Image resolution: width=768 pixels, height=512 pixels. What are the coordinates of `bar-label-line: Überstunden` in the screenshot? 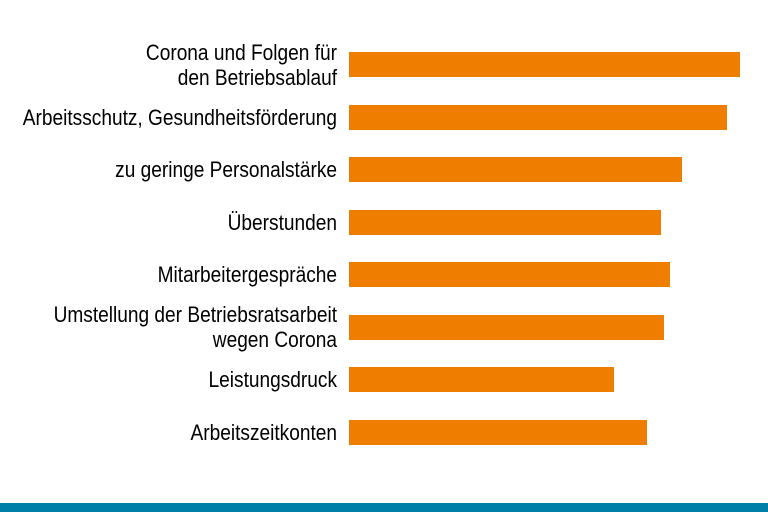 It's located at (282, 222).